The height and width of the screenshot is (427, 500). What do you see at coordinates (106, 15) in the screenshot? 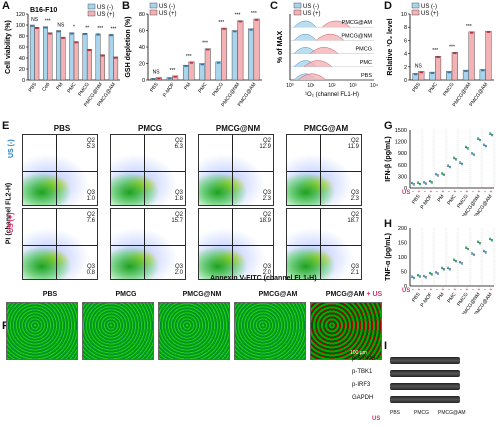
I see `chart-a-legend-label-plus: US (+)` at bounding box center [106, 15].